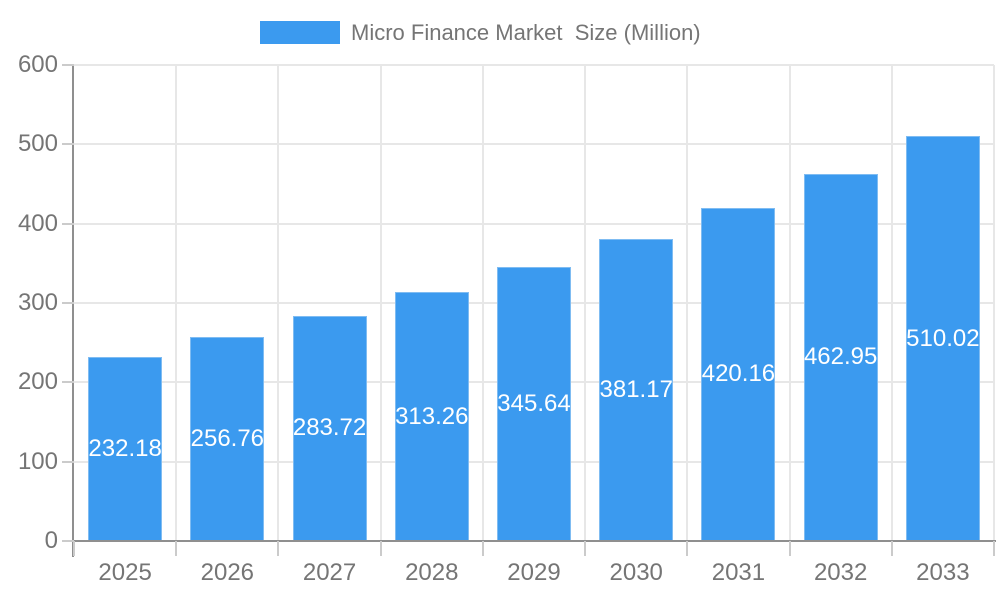 This screenshot has width=1000, height=600. Describe the element at coordinates (840, 572) in the screenshot. I see `x-axis-tick-label: 2032` at that location.